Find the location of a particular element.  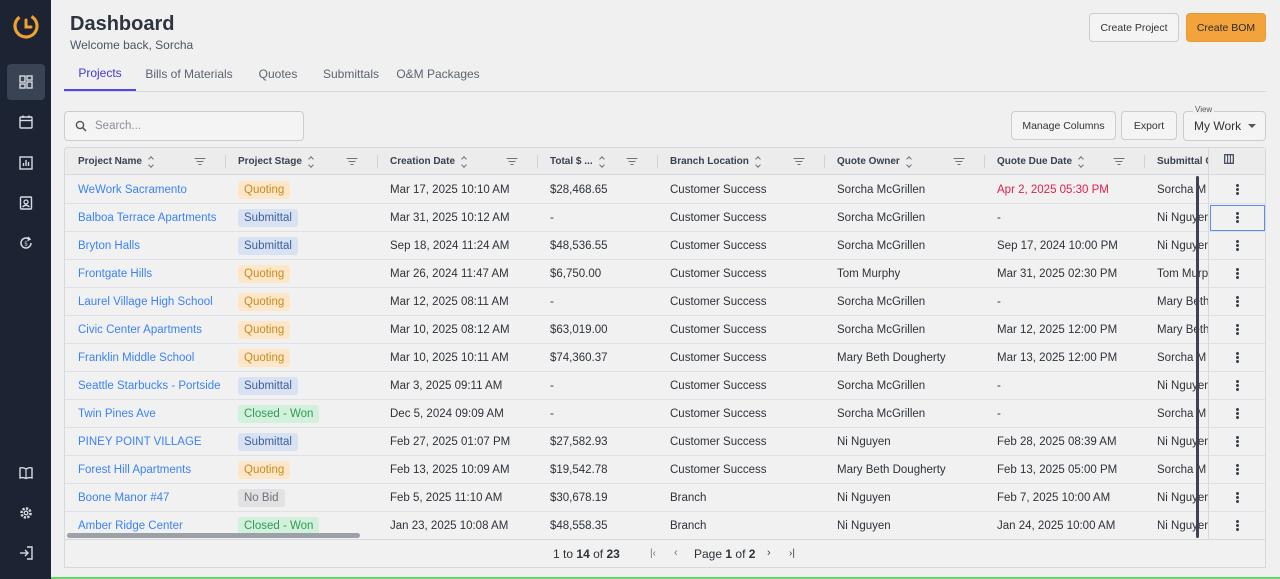

app-logo-icon is located at coordinates (26, 26).